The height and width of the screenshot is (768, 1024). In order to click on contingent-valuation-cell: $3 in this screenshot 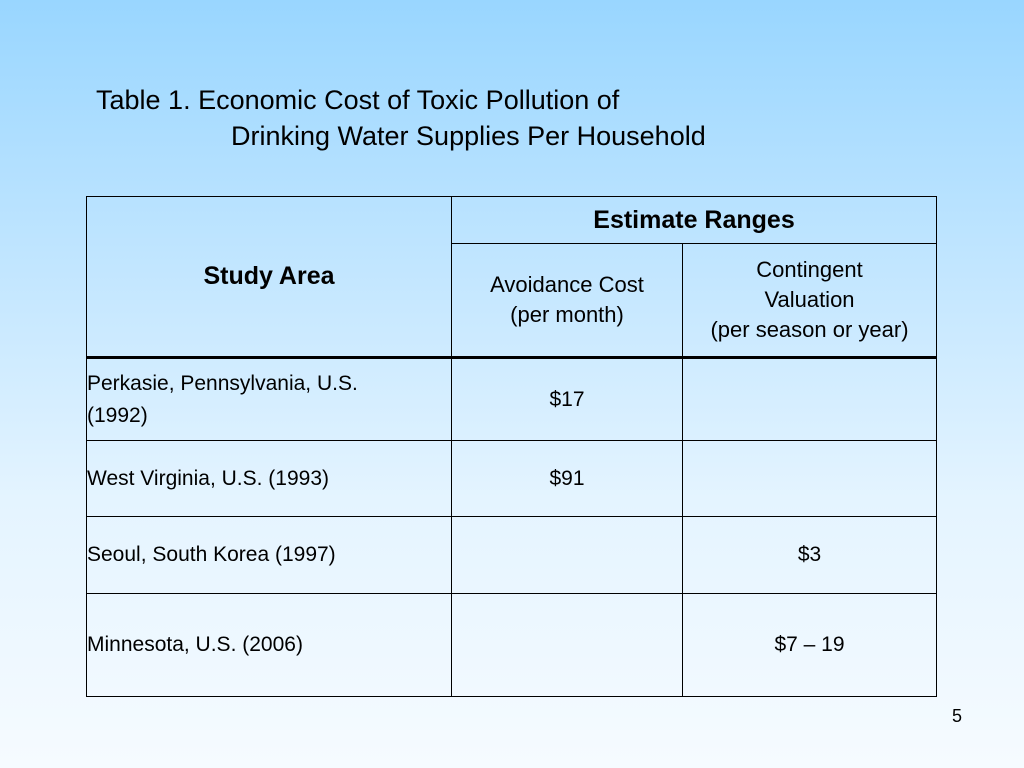, I will do `click(809, 555)`.